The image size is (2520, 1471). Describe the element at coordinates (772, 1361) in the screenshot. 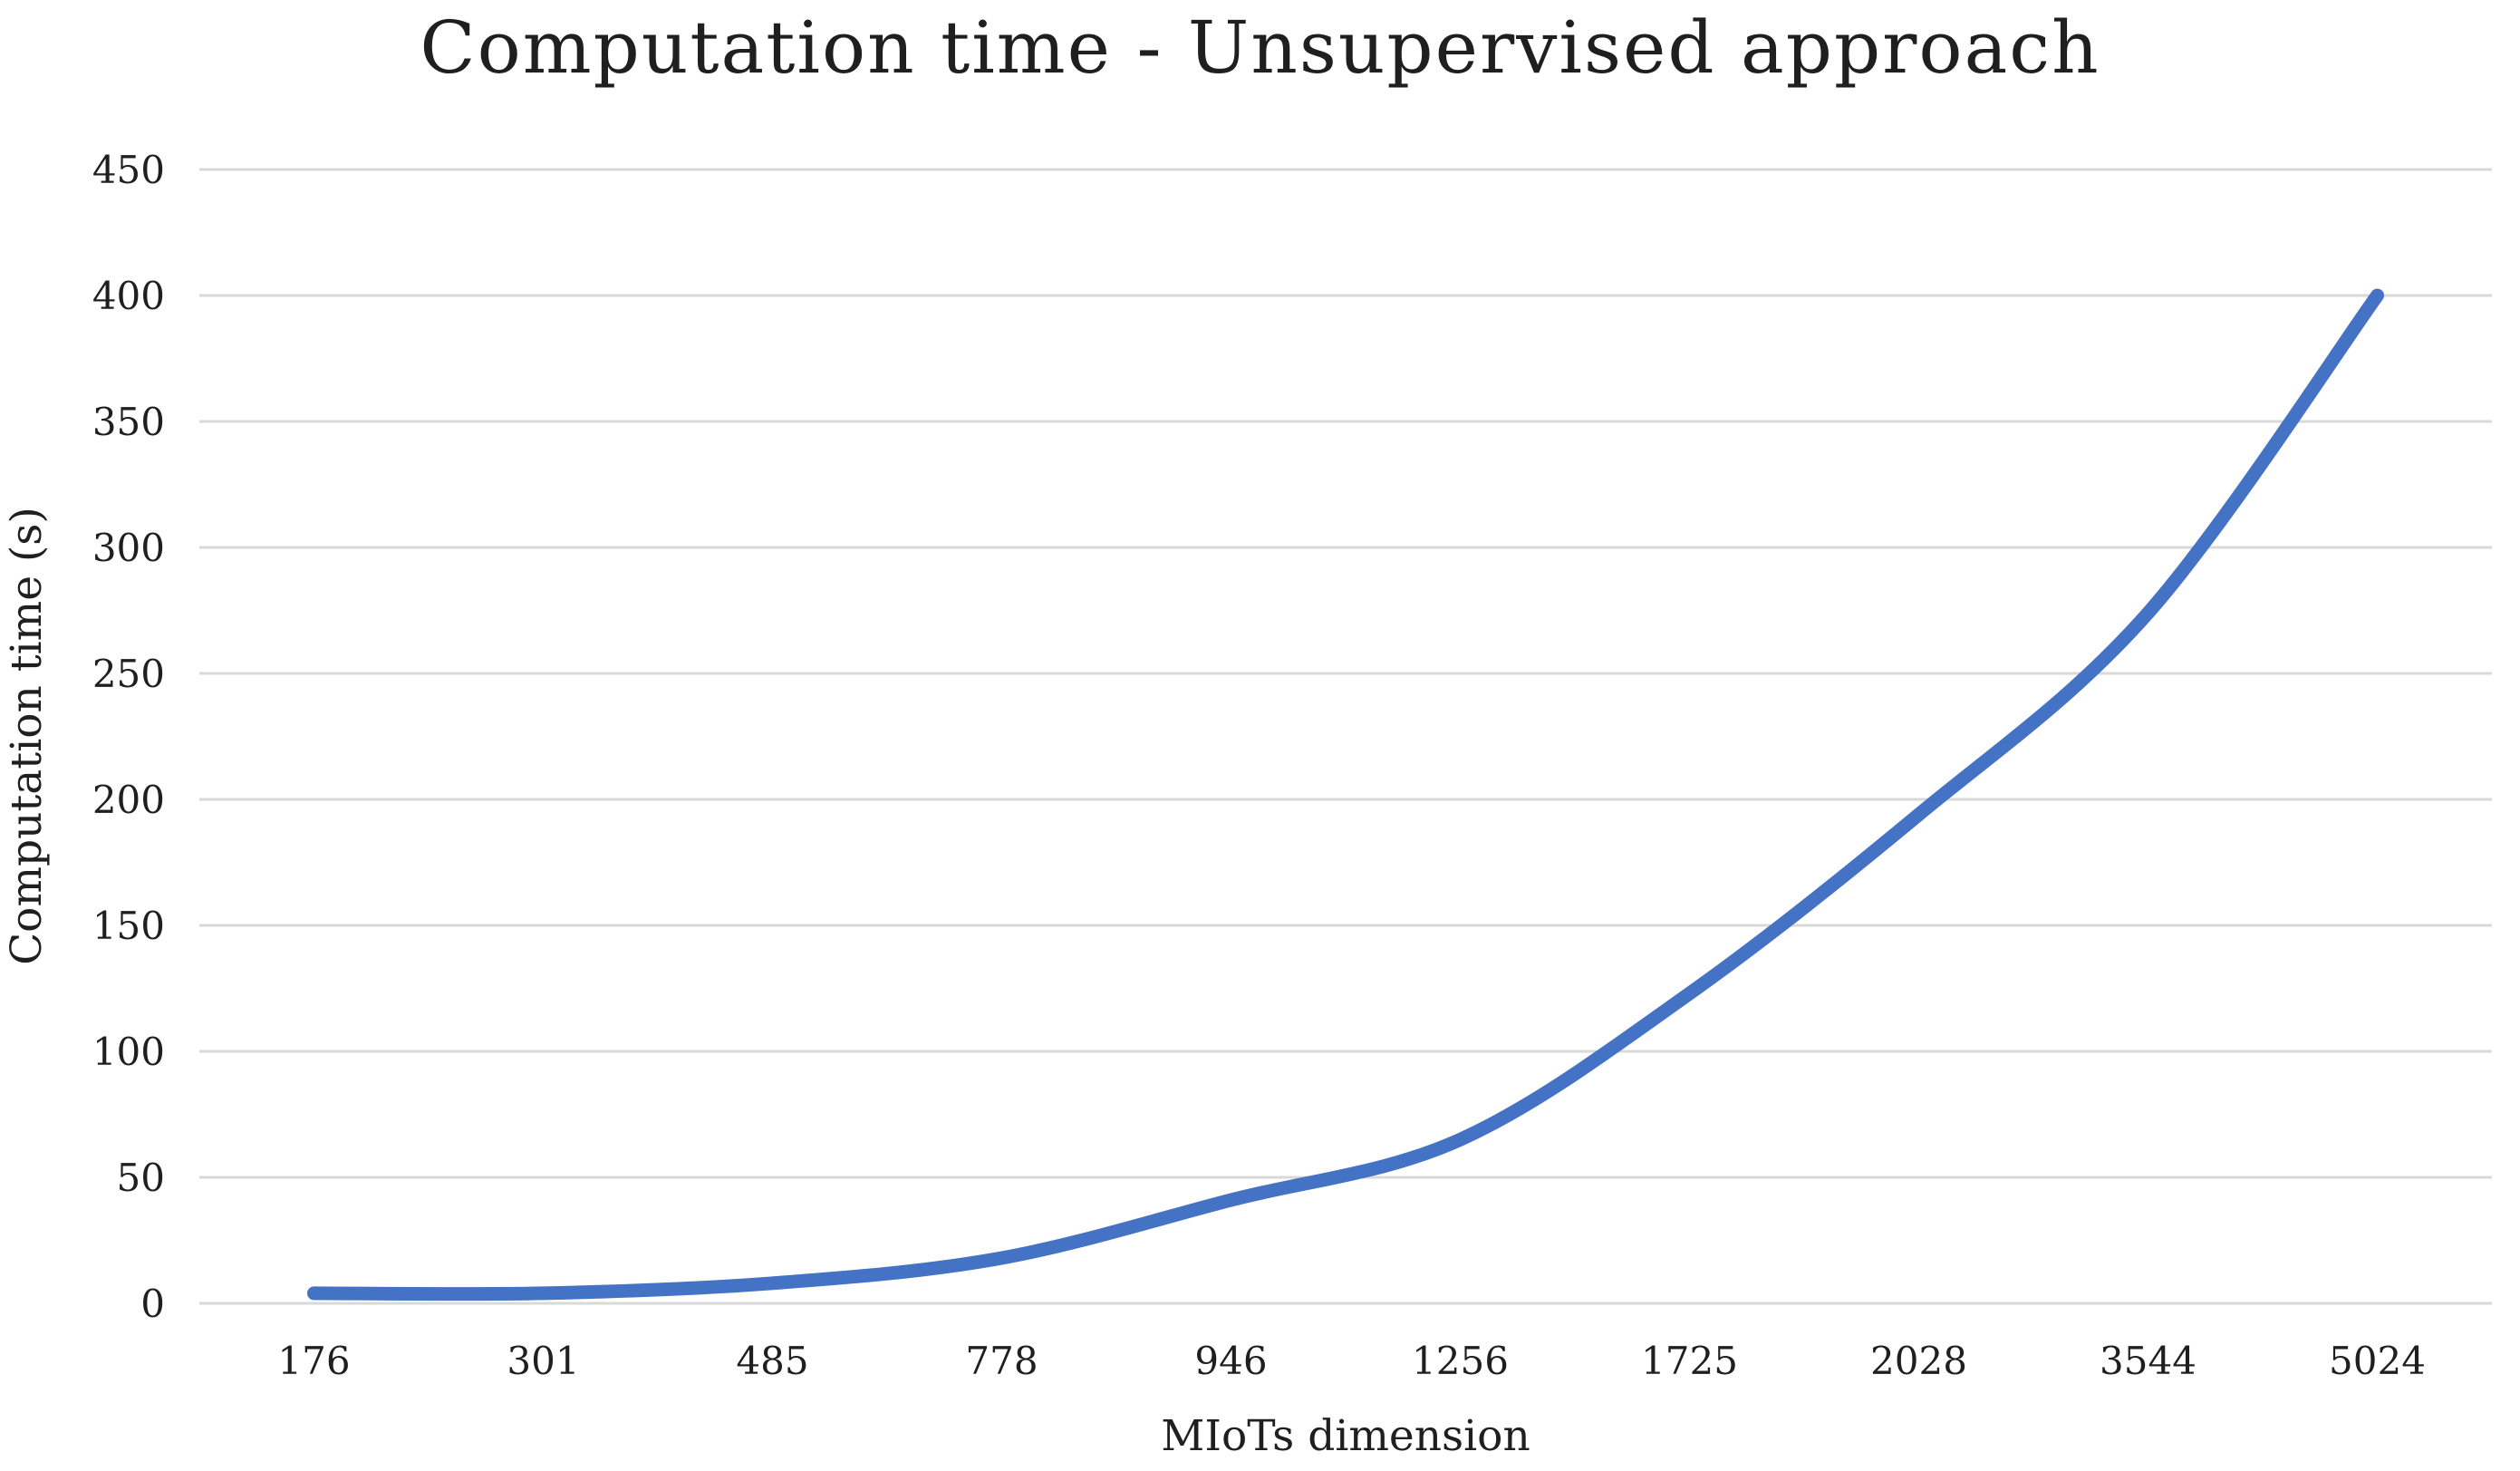

I see `x-tick-label: 485` at that location.